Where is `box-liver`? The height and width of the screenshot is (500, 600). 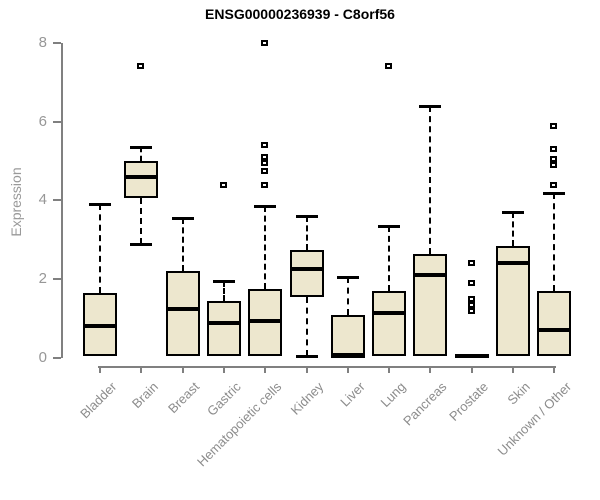 box-liver is located at coordinates (347, 336).